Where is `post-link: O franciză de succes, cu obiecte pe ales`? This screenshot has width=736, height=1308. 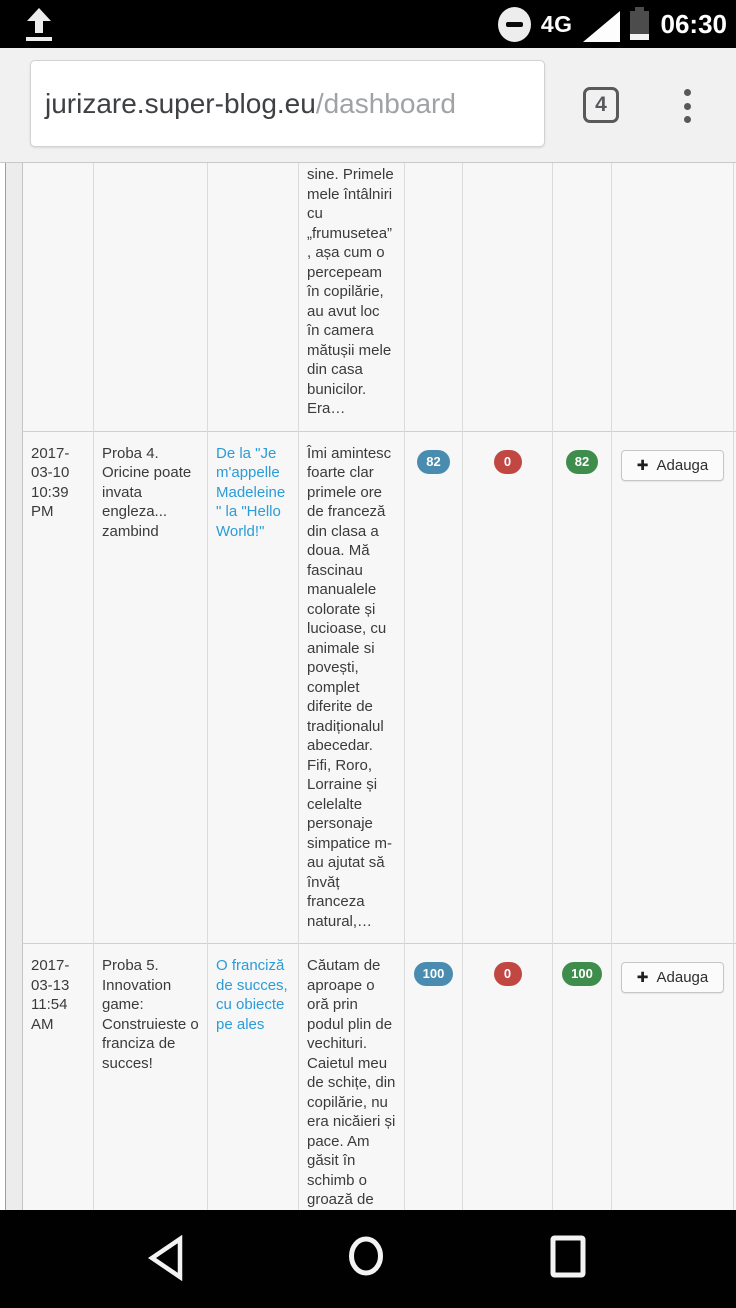
post-link: O franciză de succes, cu obiecte pe ales is located at coordinates (252, 995).